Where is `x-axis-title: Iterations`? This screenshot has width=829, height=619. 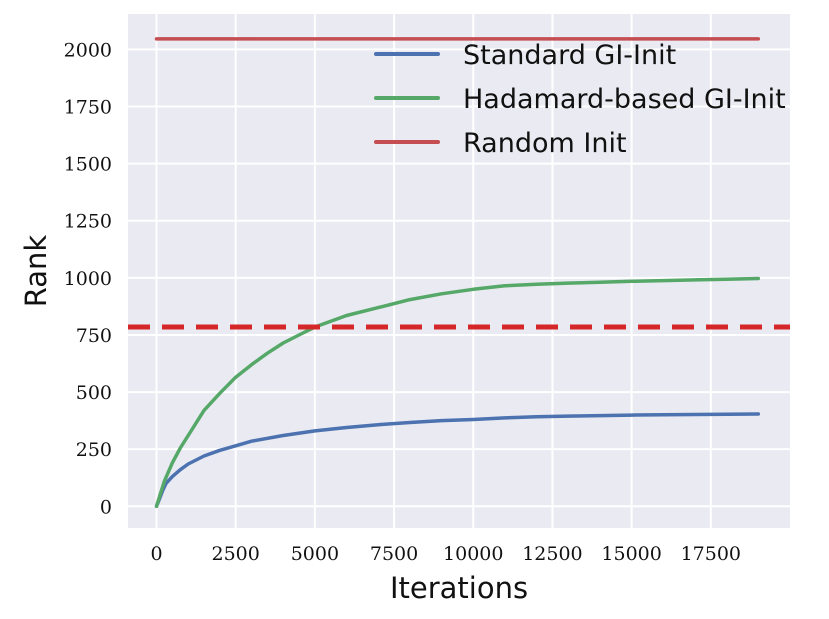
x-axis-title: Iterations is located at coordinates (459, 588).